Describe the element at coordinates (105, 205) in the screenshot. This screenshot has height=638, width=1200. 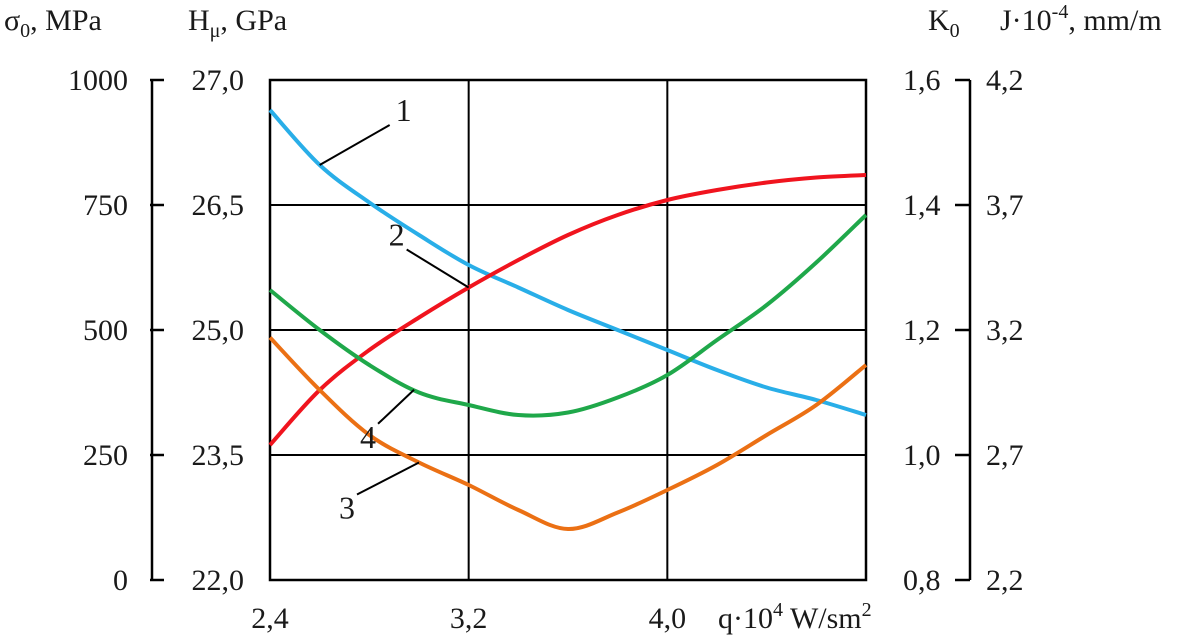
I see `sigma-tick-label: 750` at that location.